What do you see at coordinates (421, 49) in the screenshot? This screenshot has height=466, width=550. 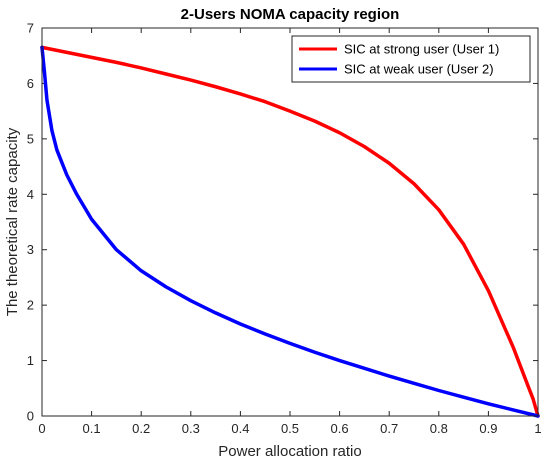 I see `legend-label-strong-user: SIC at strong user (User 1)` at bounding box center [421, 49].